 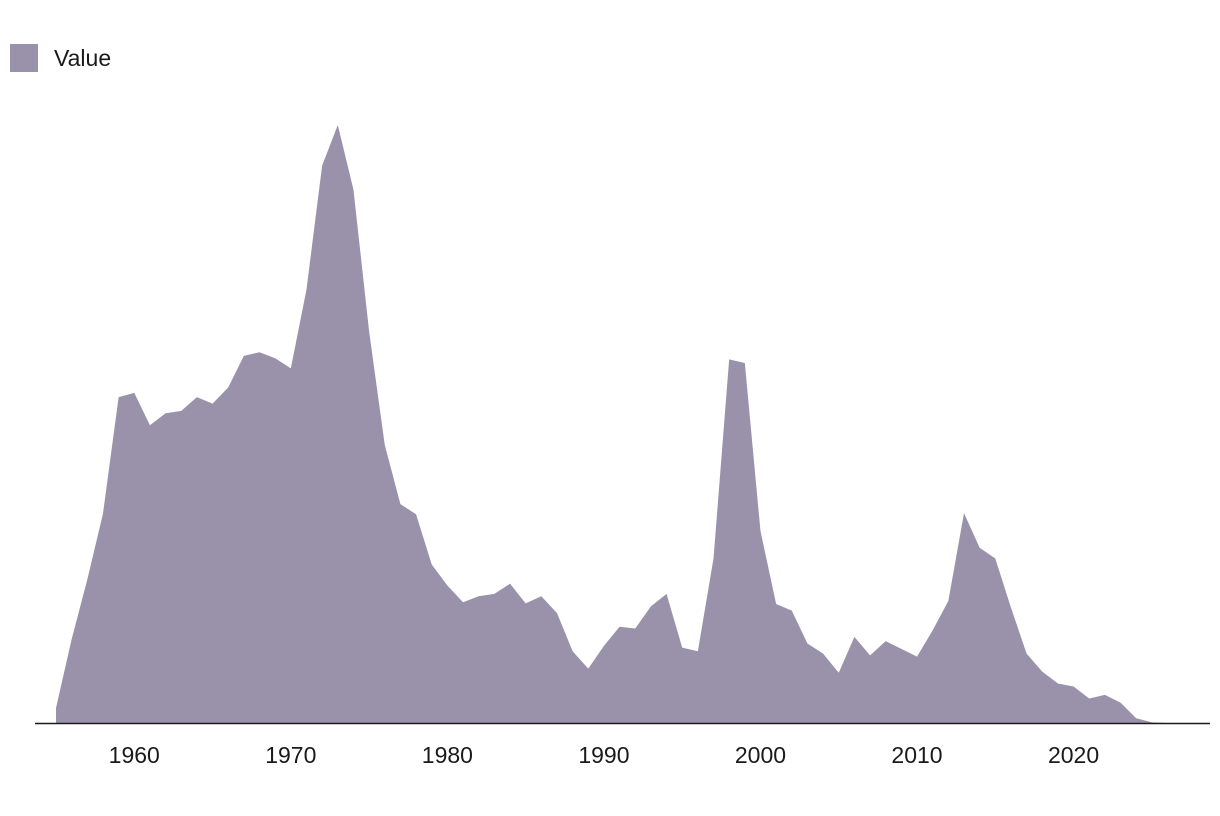 I want to click on x-tick-label-1970: 1970, so click(x=290, y=755).